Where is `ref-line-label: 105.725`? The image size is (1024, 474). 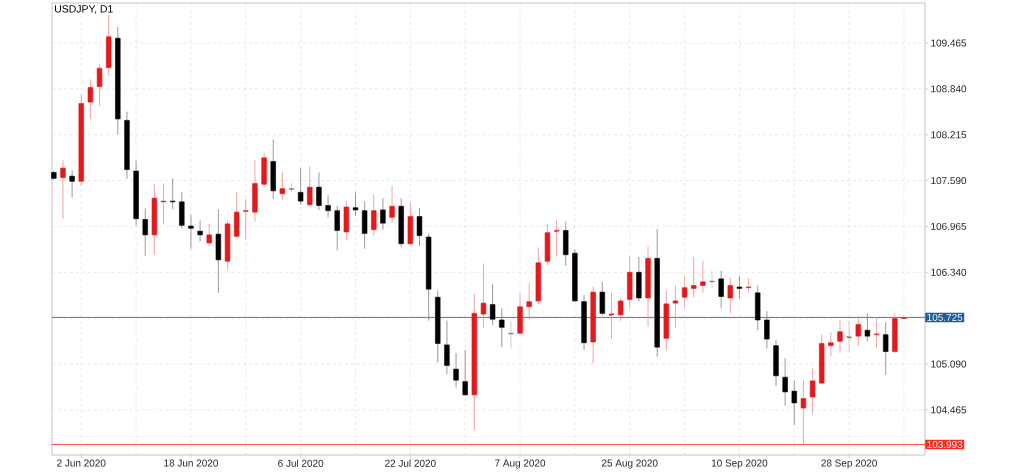
ref-line-label: 105.725 is located at coordinates (945, 317).